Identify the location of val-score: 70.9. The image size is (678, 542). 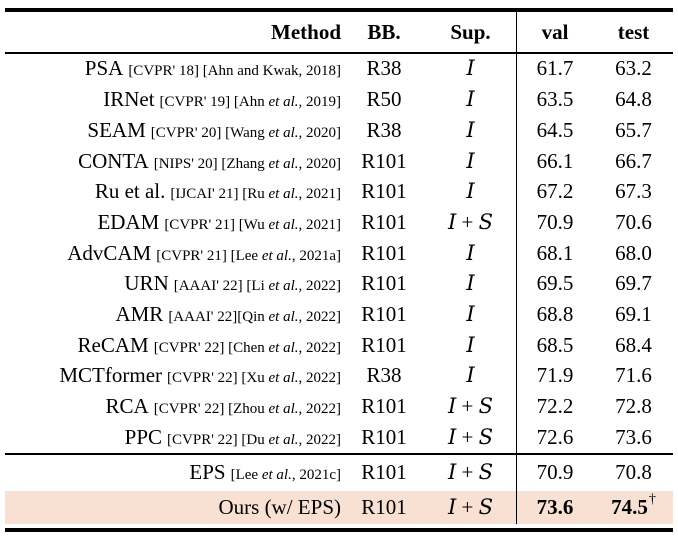
(555, 472).